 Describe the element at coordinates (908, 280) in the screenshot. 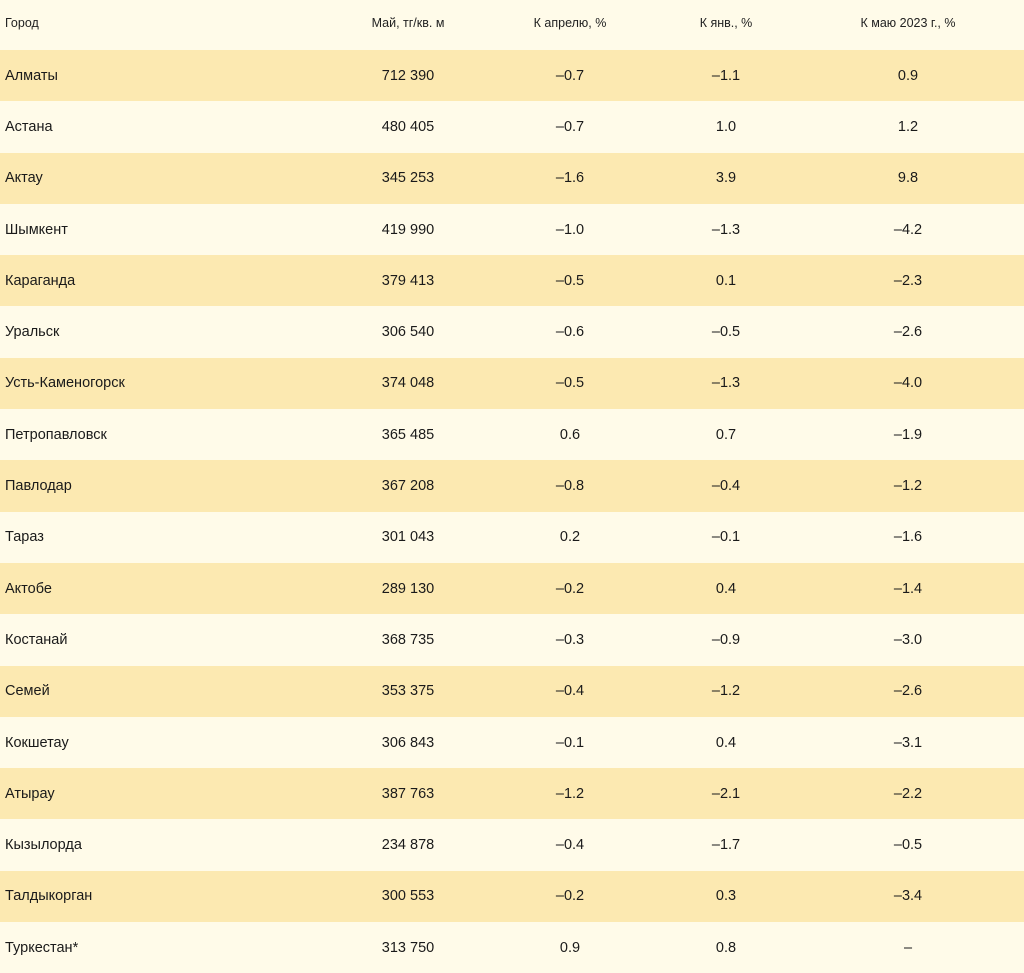

I see `cell-change-may-2023: –2.3` at that location.